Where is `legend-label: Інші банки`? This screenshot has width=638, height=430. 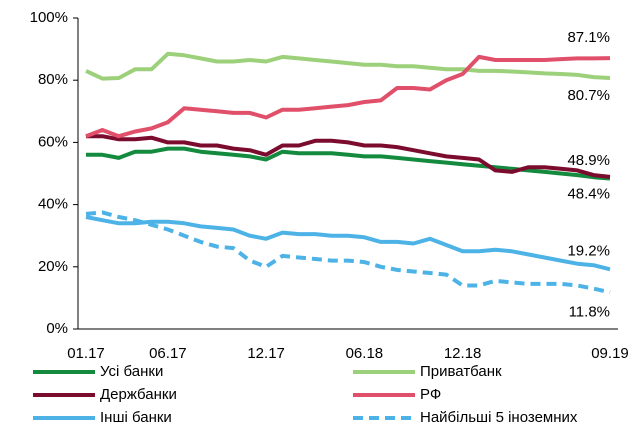
legend-label: Інші банки is located at coordinates (136, 417).